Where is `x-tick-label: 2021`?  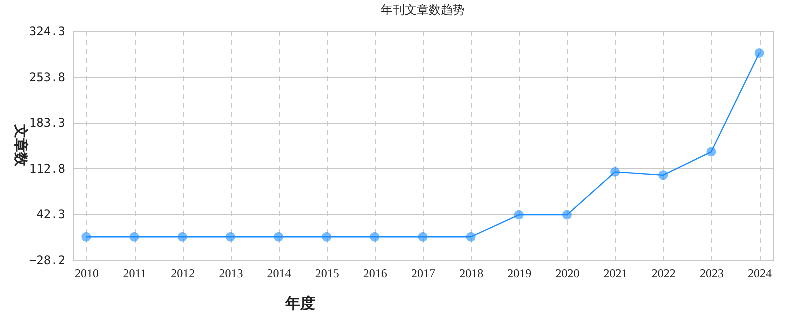 x-tick-label: 2021 is located at coordinates (616, 273).